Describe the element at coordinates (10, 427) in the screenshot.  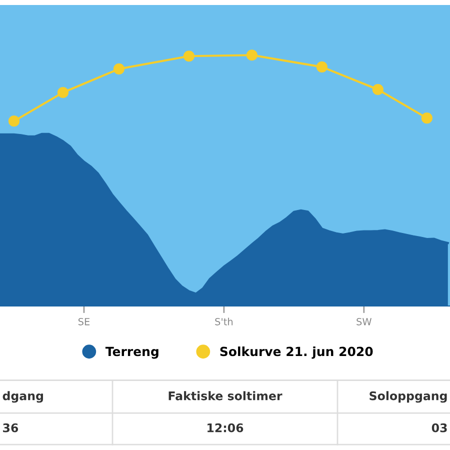
I see `text: 36` at that location.